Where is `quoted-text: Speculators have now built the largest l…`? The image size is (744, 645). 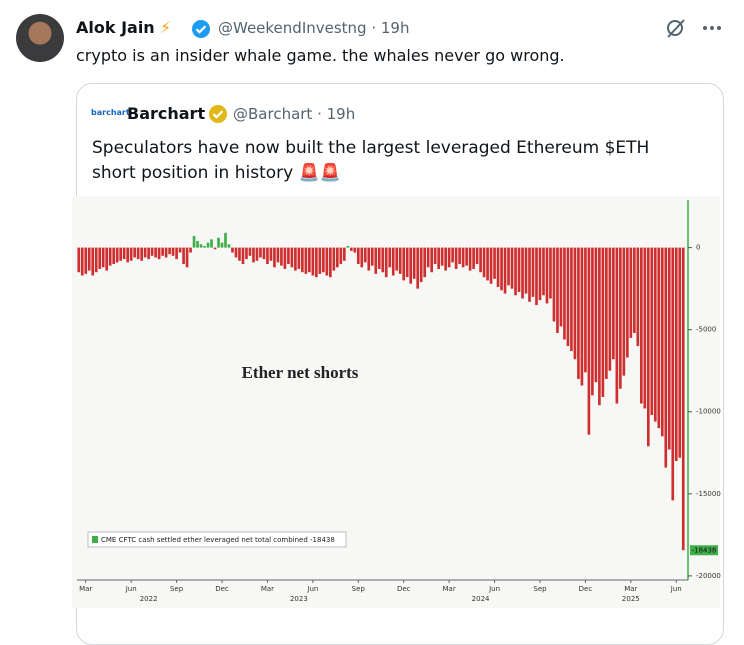 quoted-text: Speculators have now built the largest l… is located at coordinates (371, 160).